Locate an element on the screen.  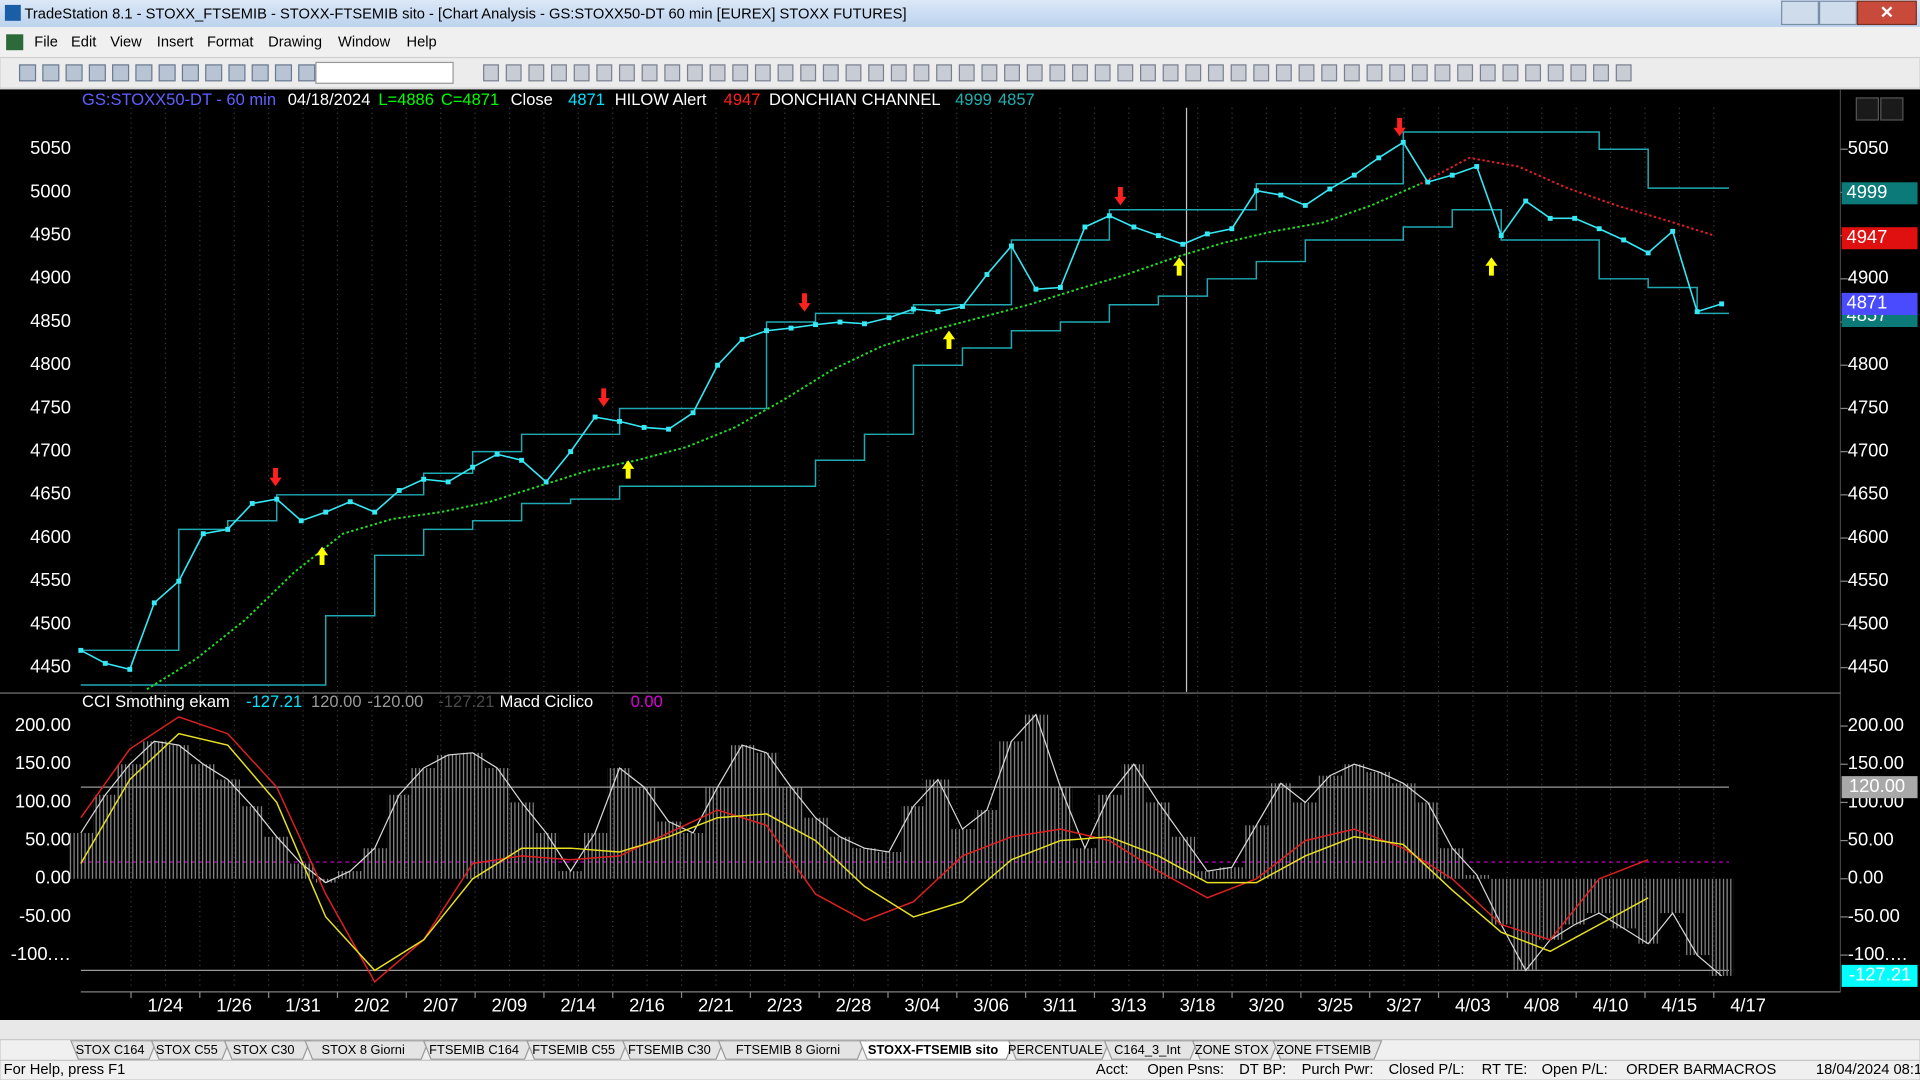
tab-label: STOX C164 is located at coordinates (110, 1049).